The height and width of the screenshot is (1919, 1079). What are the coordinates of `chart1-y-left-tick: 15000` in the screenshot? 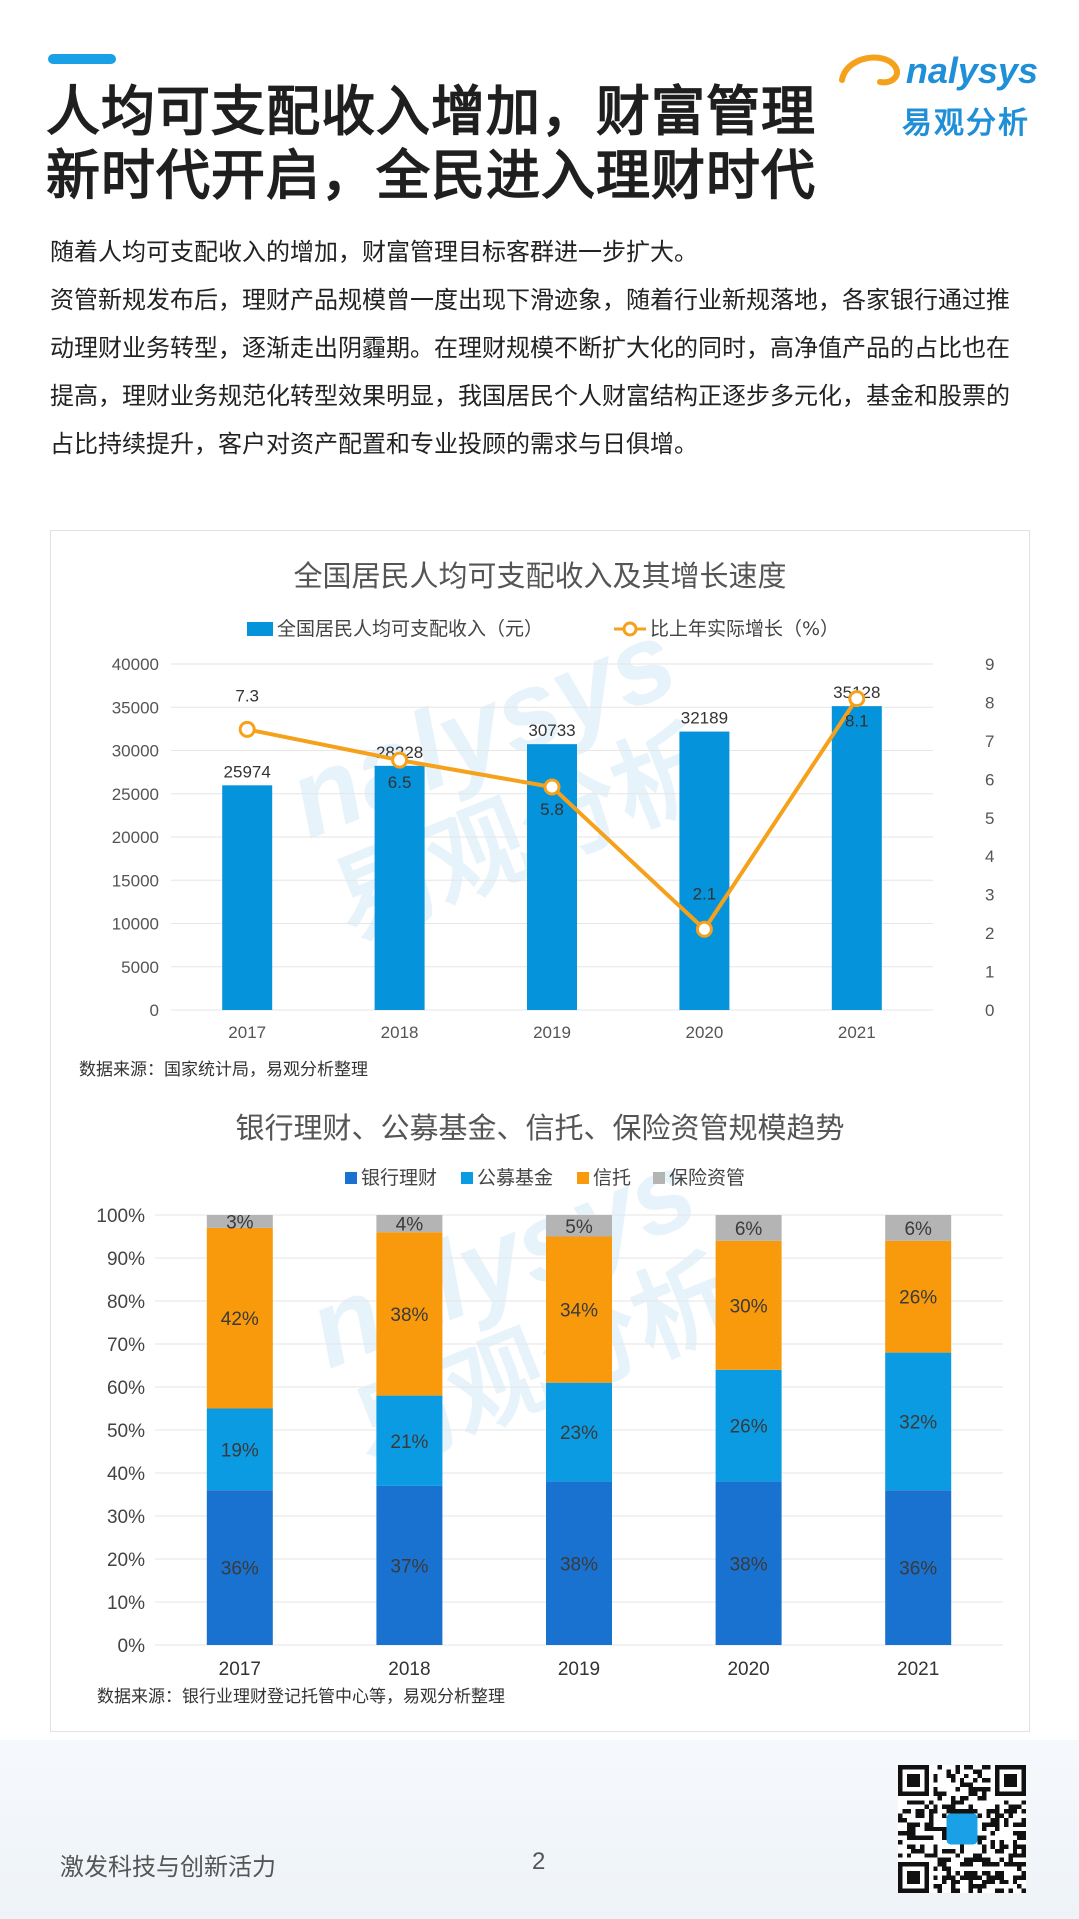 It's located at (135, 880).